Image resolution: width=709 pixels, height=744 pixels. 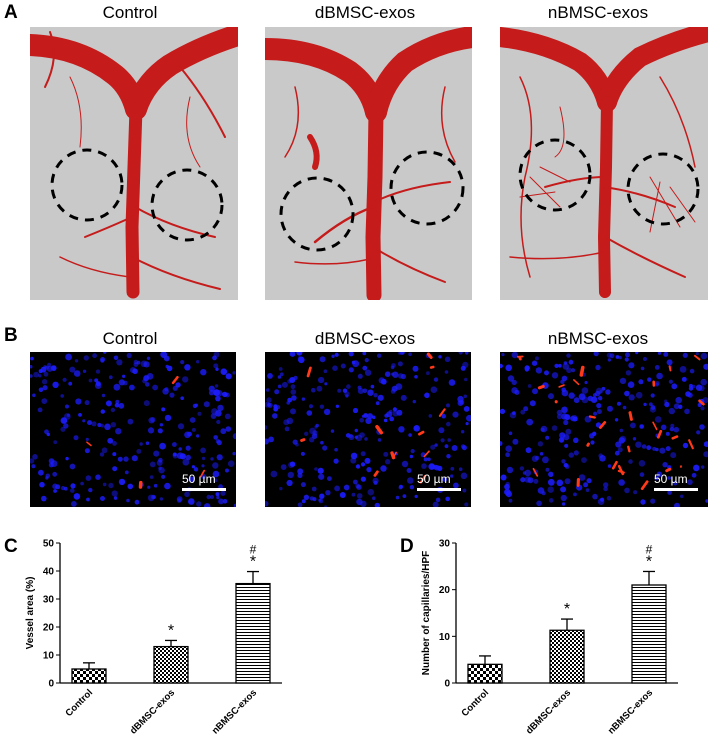 I want to click on y-tick-label: 30, so click(x=445, y=544).